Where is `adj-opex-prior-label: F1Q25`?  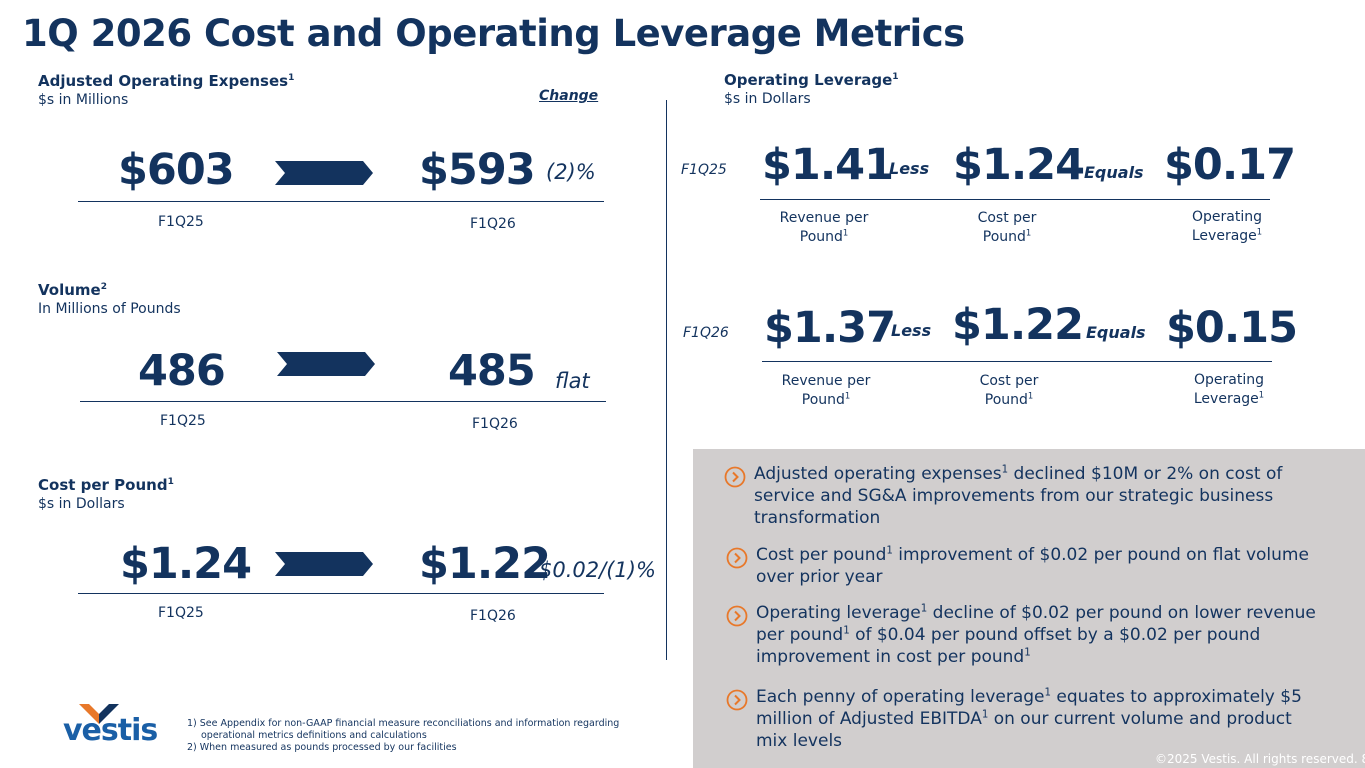 adj-opex-prior-label: F1Q25 is located at coordinates (181, 222).